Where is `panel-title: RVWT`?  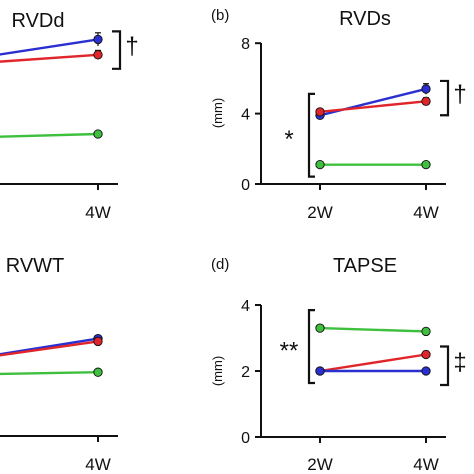 panel-title: RVWT is located at coordinates (35, 266).